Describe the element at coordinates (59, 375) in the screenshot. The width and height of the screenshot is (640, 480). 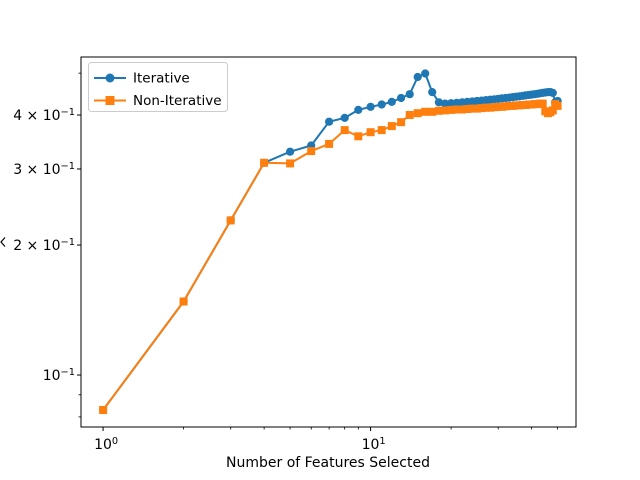
I see `y-tick-label: 10−1` at that location.